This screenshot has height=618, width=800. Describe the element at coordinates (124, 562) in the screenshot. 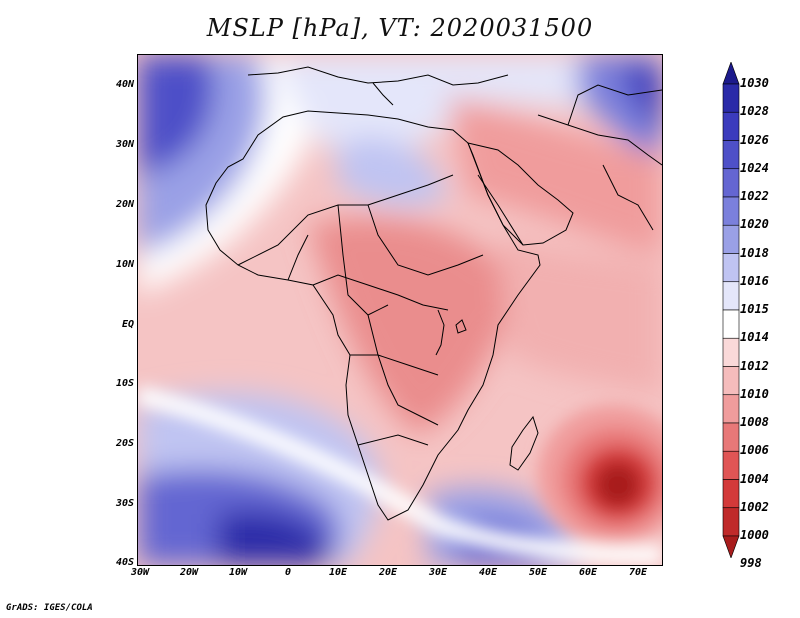

I see `lat-label-40s: 40S` at that location.